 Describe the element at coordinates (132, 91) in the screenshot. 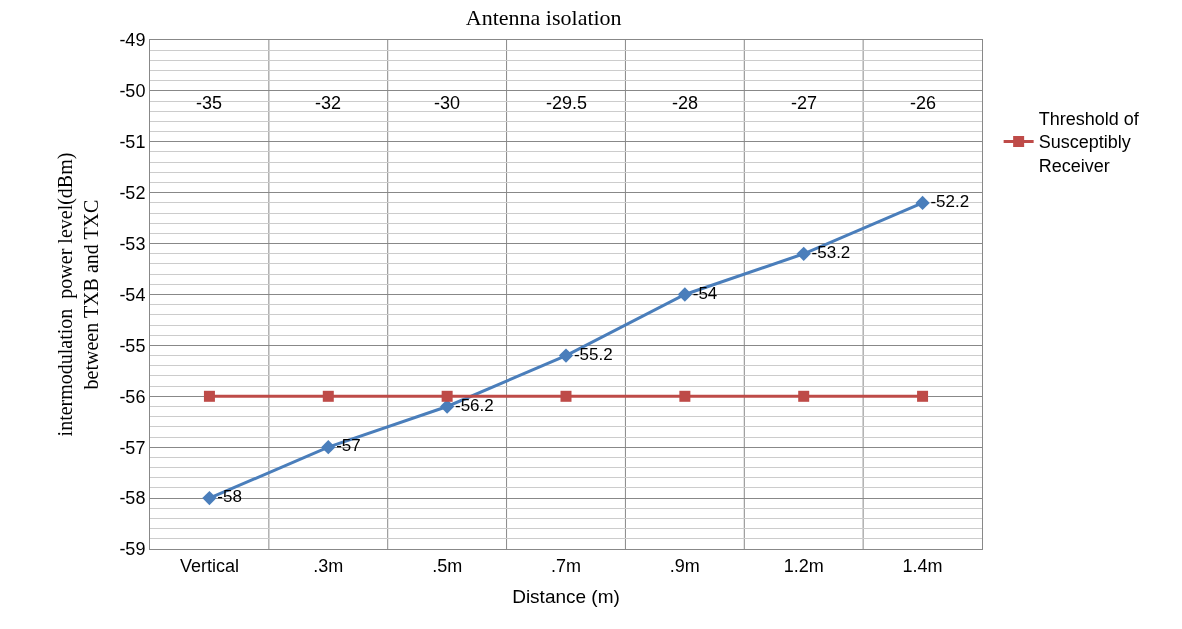

I see `y-tick-label: -50` at that location.